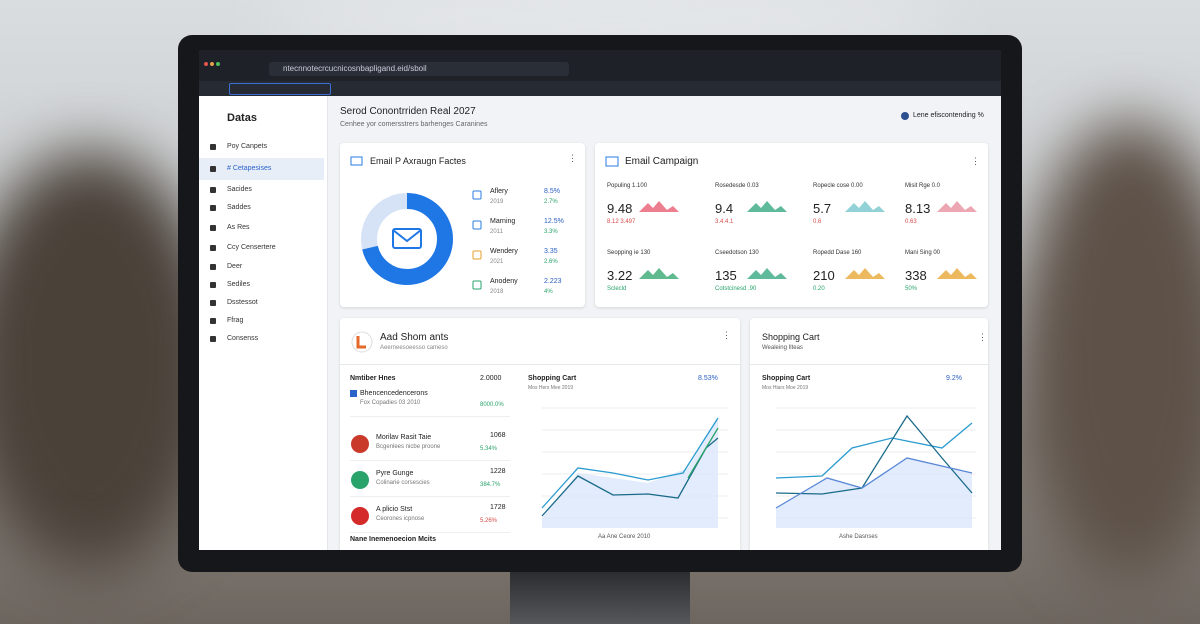  Describe the element at coordinates (621, 222) in the screenshot. I see `metric-change: 8.12 3.497` at that location.